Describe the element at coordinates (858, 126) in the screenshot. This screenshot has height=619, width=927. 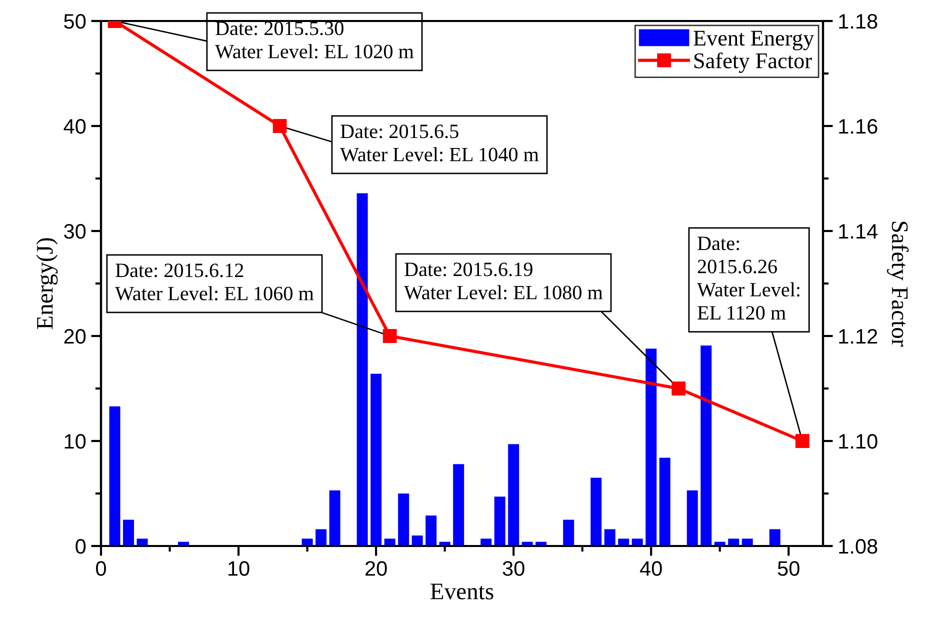
I see `y2-tick-label: 1.16` at that location.